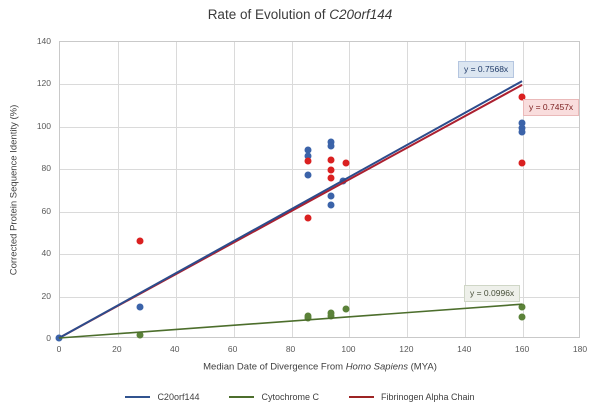  What do you see at coordinates (290, 349) in the screenshot?
I see `x-tick-label: 80` at bounding box center [290, 349].